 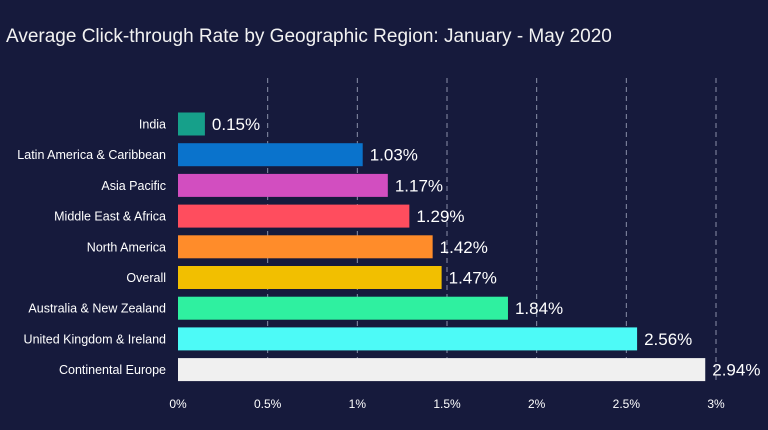 What do you see at coordinates (394, 155) in the screenshot?
I see `value-label: 1.03%` at bounding box center [394, 155].